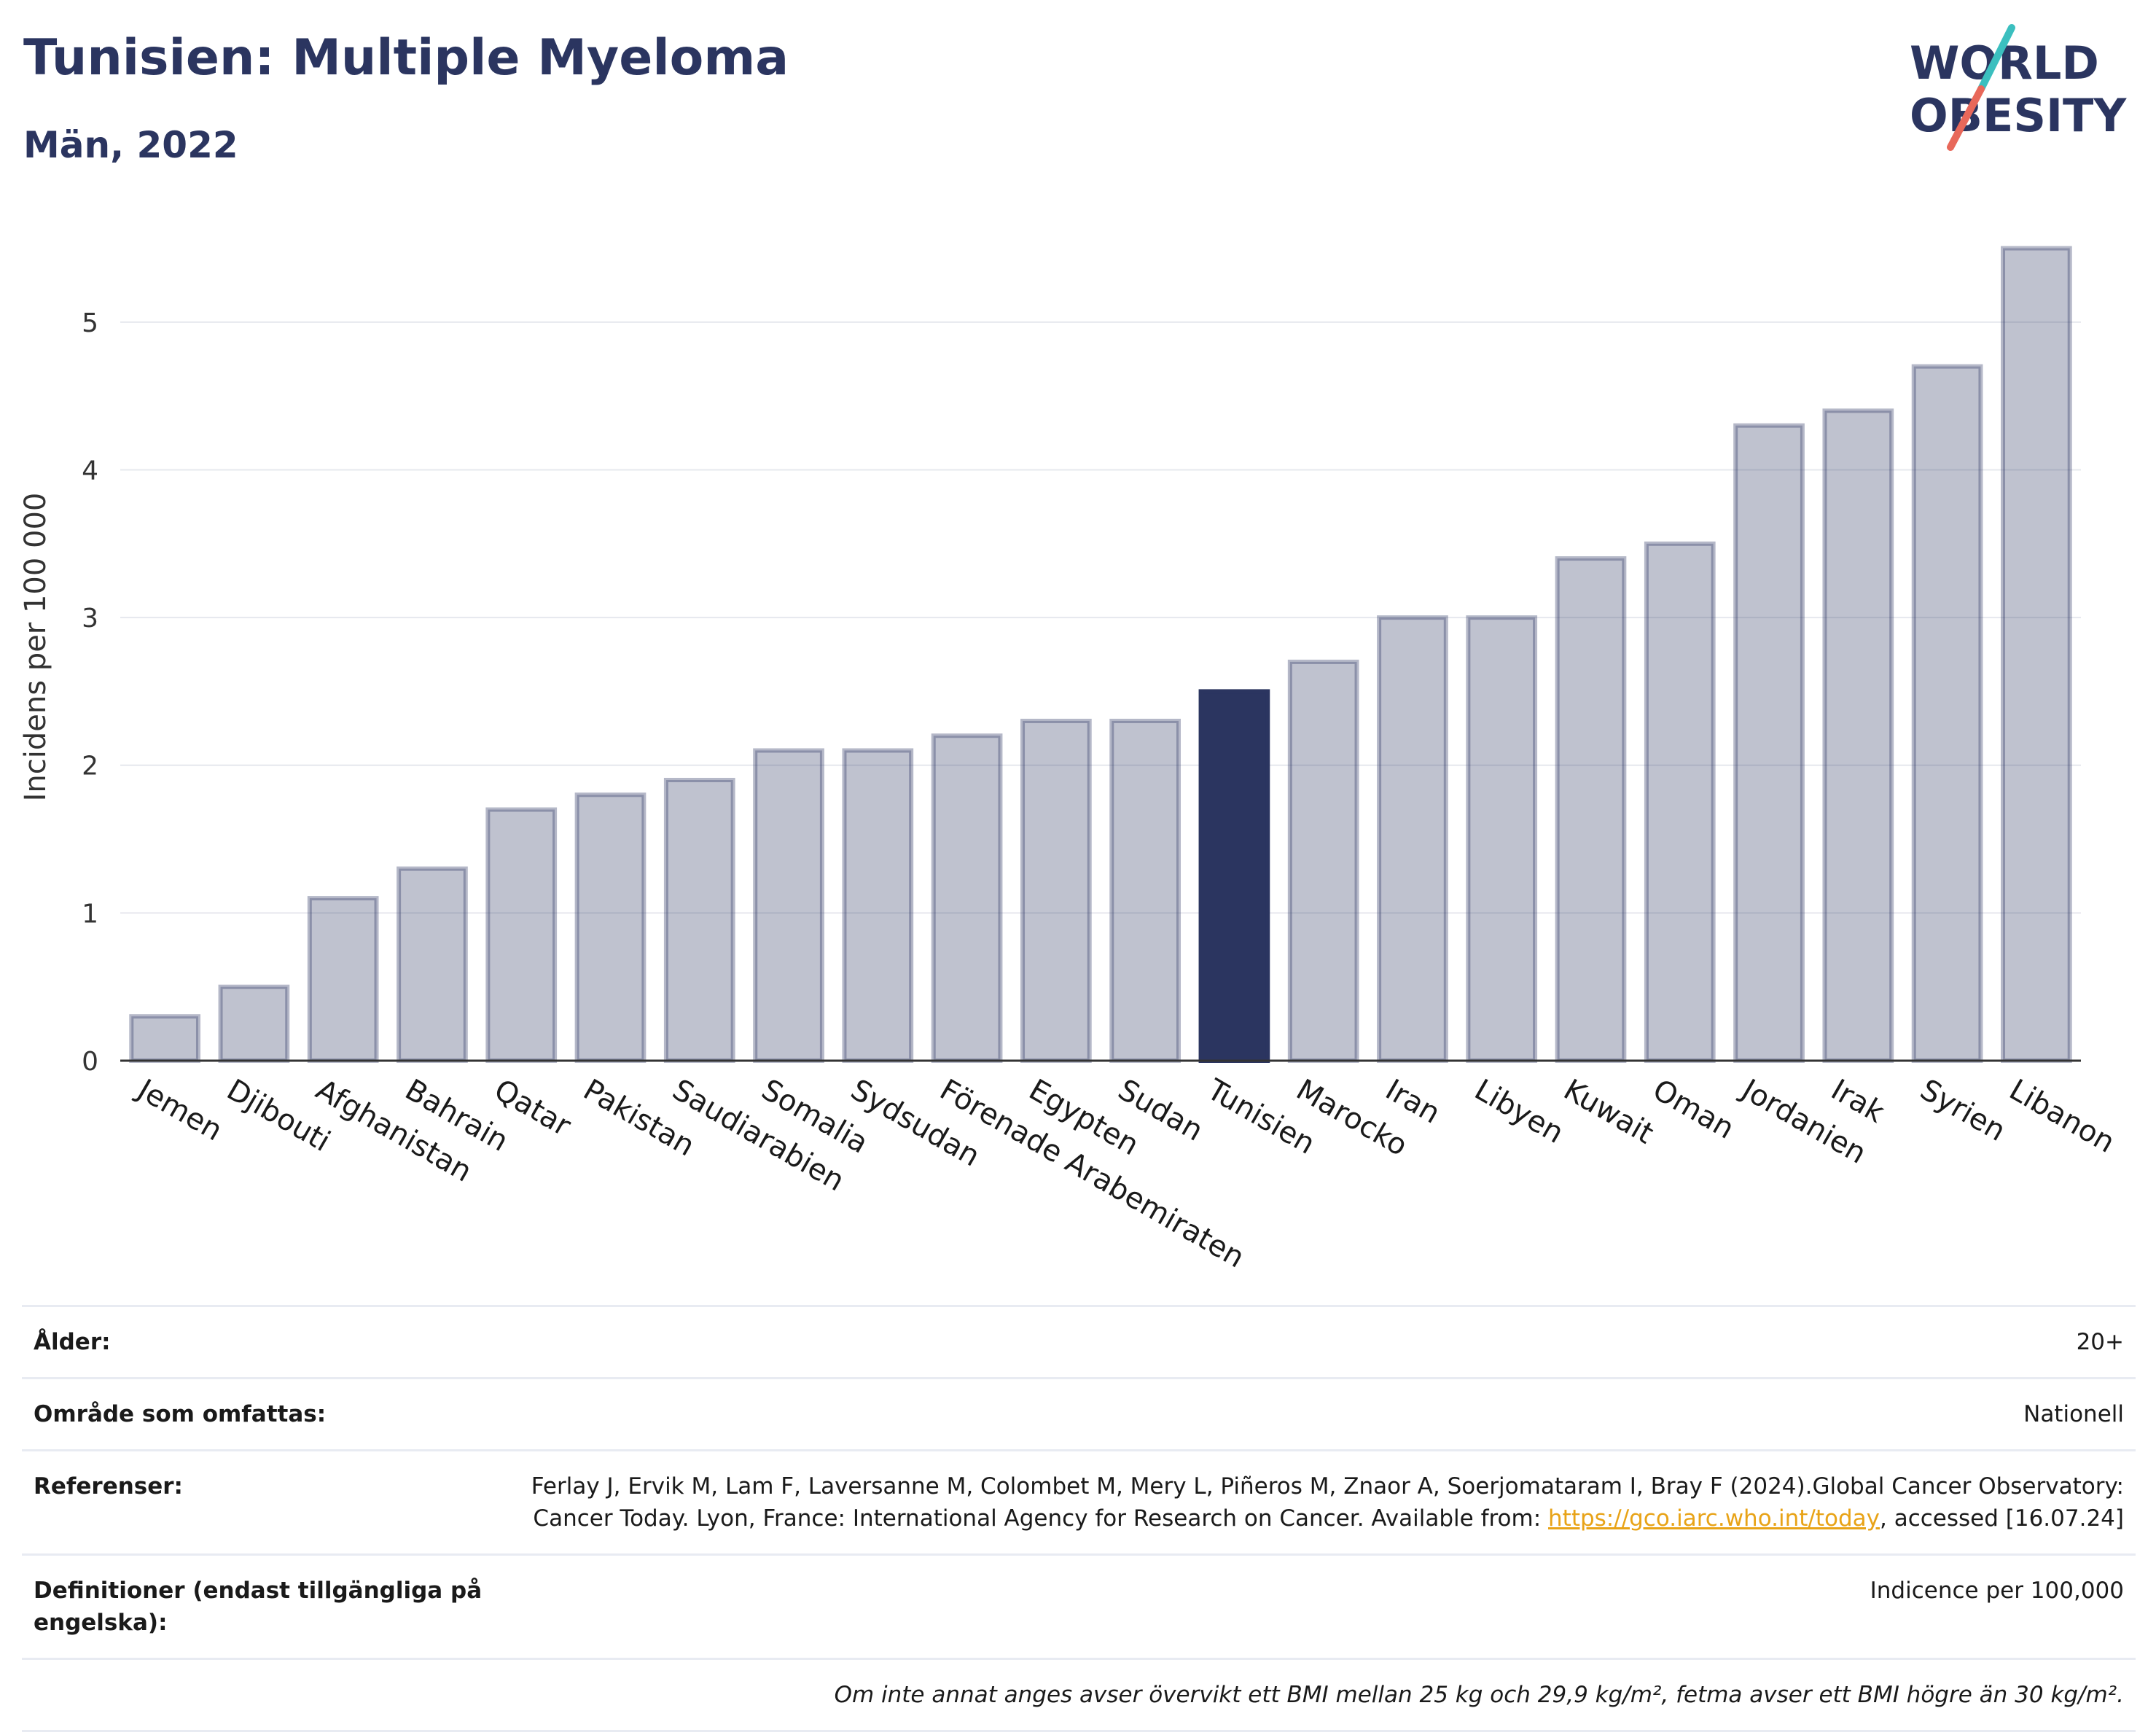  What do you see at coordinates (35, 647) in the screenshot?
I see `y-axis-label: Incidens per 100 000` at bounding box center [35, 647].